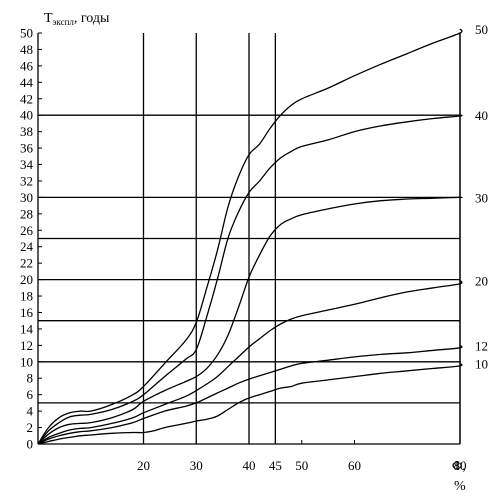  I want to click on y-tick-label: 50, so click(26, 33).